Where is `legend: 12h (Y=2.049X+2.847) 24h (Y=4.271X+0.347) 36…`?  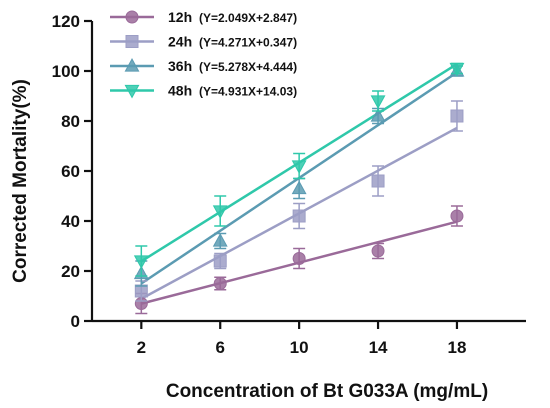
legend: 12h (Y=2.049X+2.847) 24h (Y=4.271X+0.347) 36… is located at coordinates (203, 54).